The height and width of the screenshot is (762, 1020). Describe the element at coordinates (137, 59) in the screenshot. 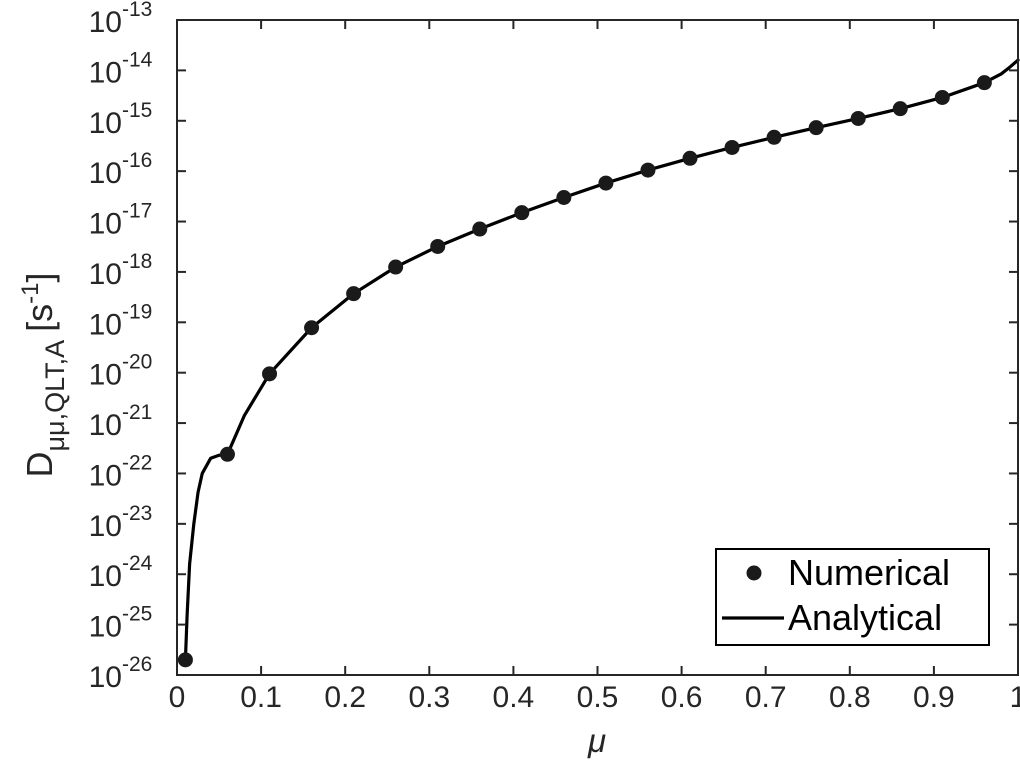

I see `y-tick-label-exponent: -14` at that location.